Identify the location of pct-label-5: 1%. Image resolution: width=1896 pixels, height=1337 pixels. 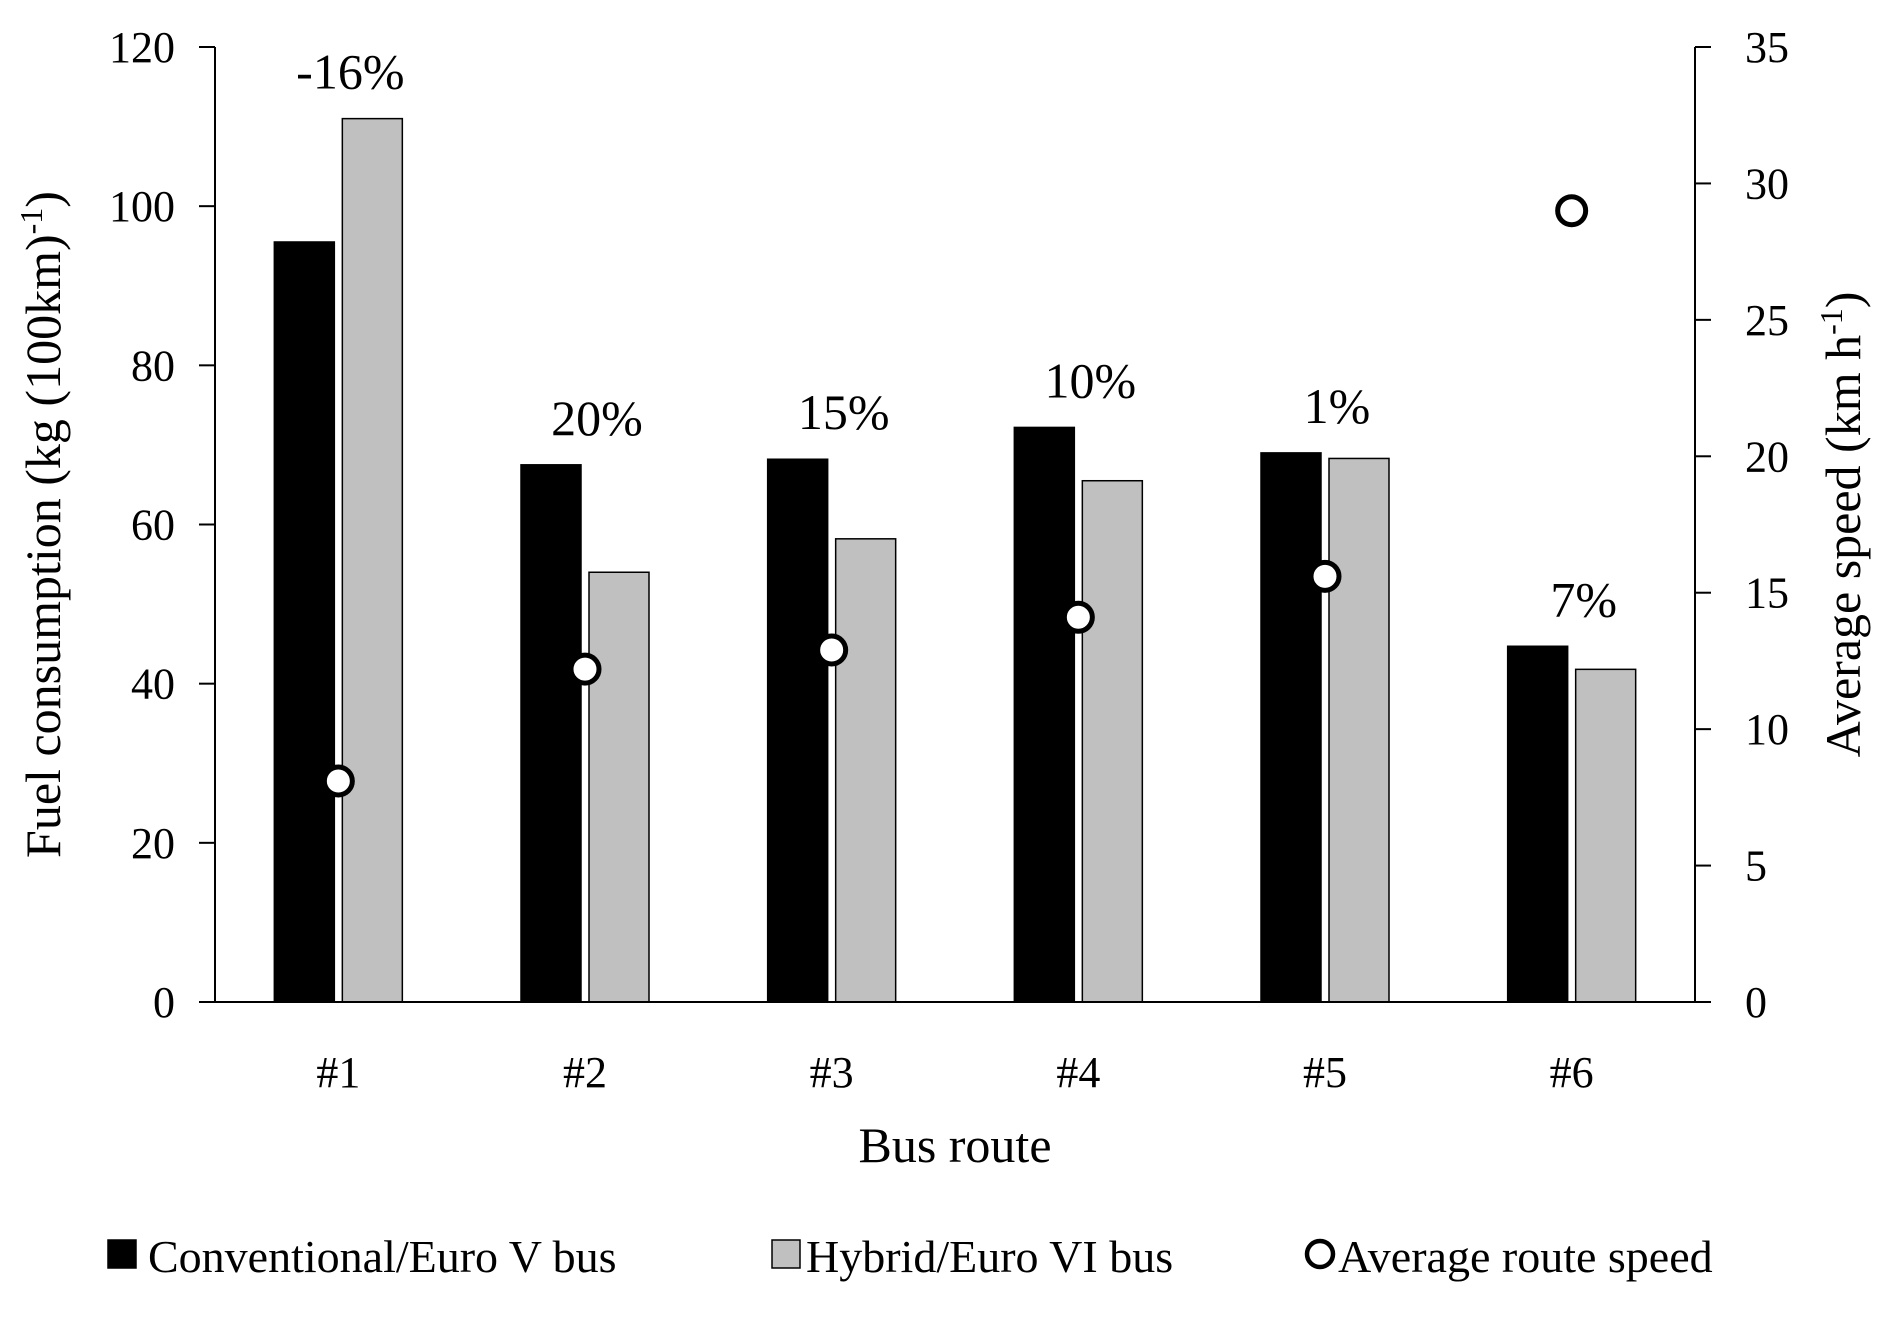
(1337, 406).